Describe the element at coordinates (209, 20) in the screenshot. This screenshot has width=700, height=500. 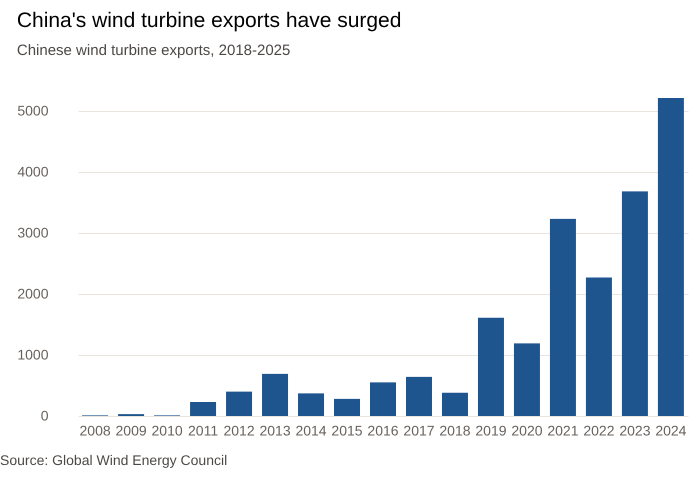
I see `chart-title: China's wind turbine exports have surged` at that location.